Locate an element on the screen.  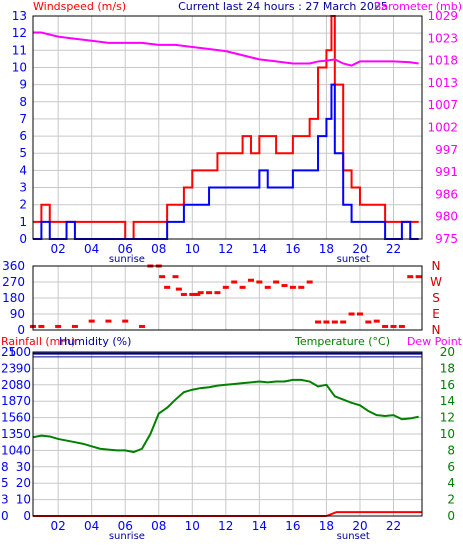
rain-y-axis-labels: 0 3 5 8 10 13 15 18 20 23 25 is located at coordinates (8, 434).